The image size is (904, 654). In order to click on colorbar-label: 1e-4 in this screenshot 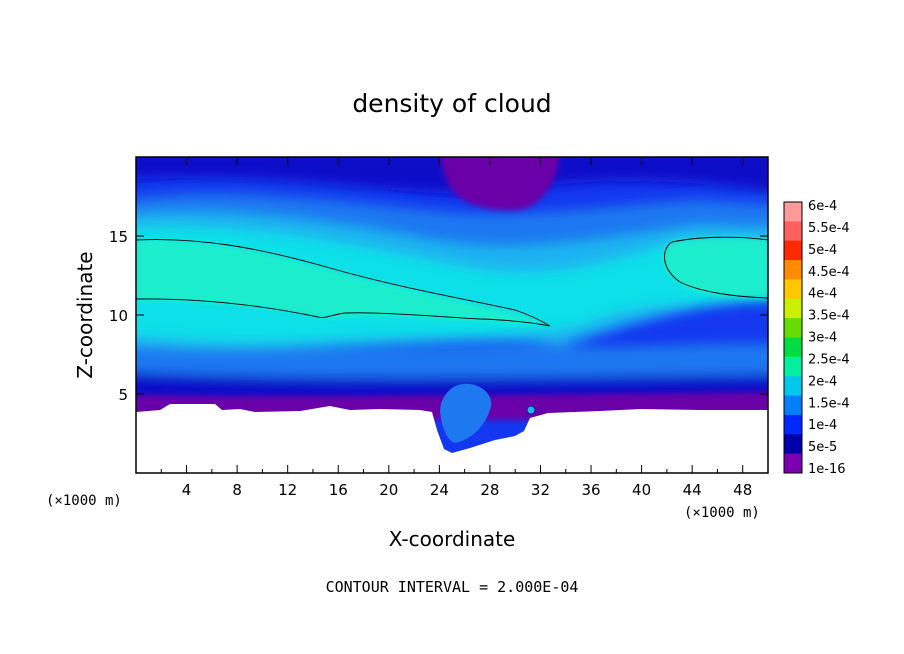, I will do `click(822, 425)`.